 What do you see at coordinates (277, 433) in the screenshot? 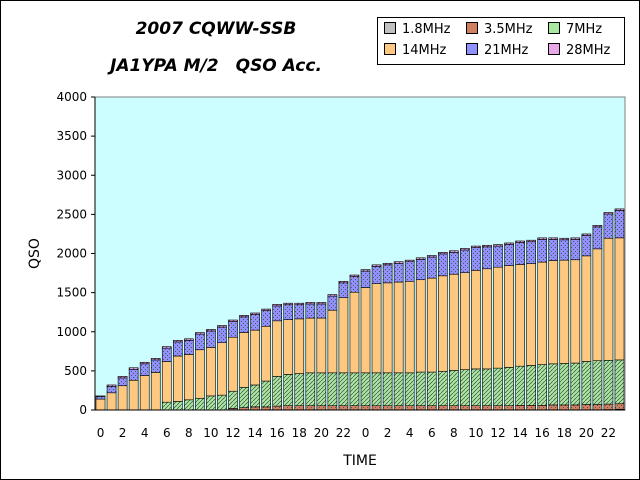
I see `x-tick-label: 16` at bounding box center [277, 433].